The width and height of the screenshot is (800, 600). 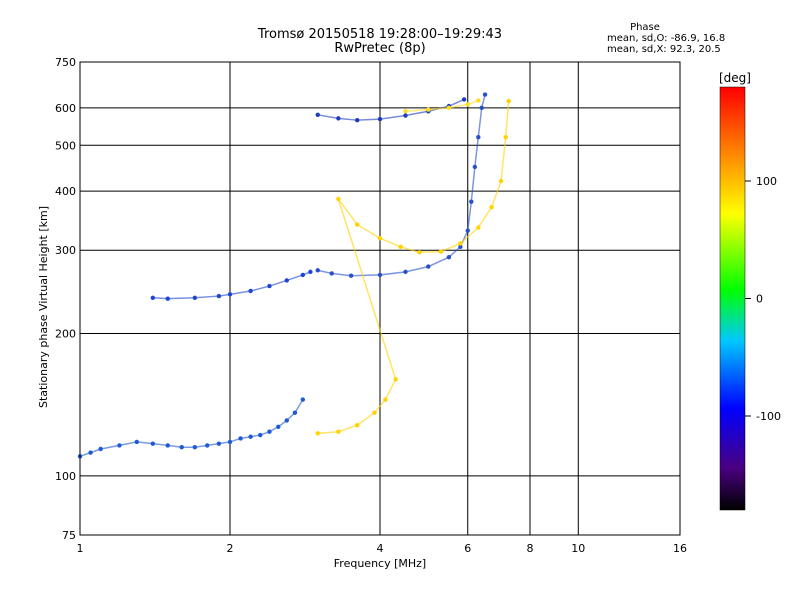 What do you see at coordinates (467, 548) in the screenshot?
I see `x-tick-label: 6` at bounding box center [467, 548].